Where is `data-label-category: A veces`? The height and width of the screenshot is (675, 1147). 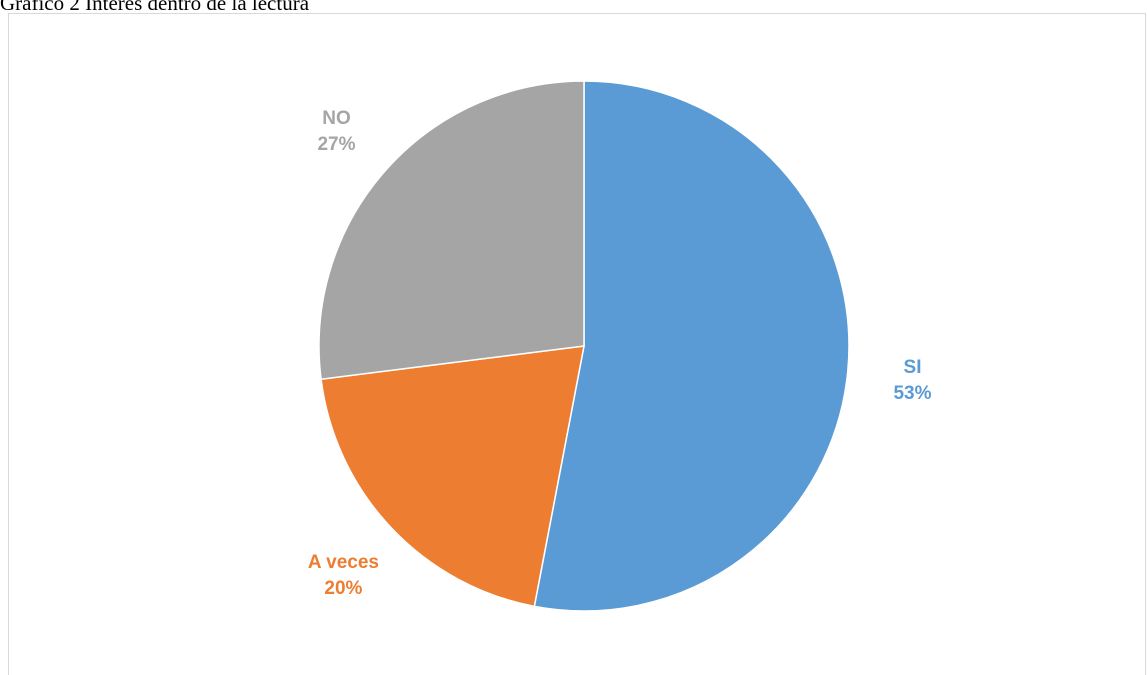 data-label-category: A veces is located at coordinates (343, 562).